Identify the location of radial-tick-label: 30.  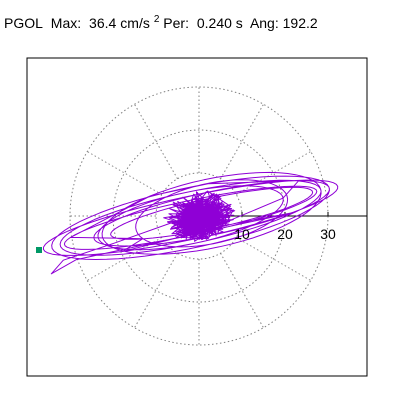
(328, 234).